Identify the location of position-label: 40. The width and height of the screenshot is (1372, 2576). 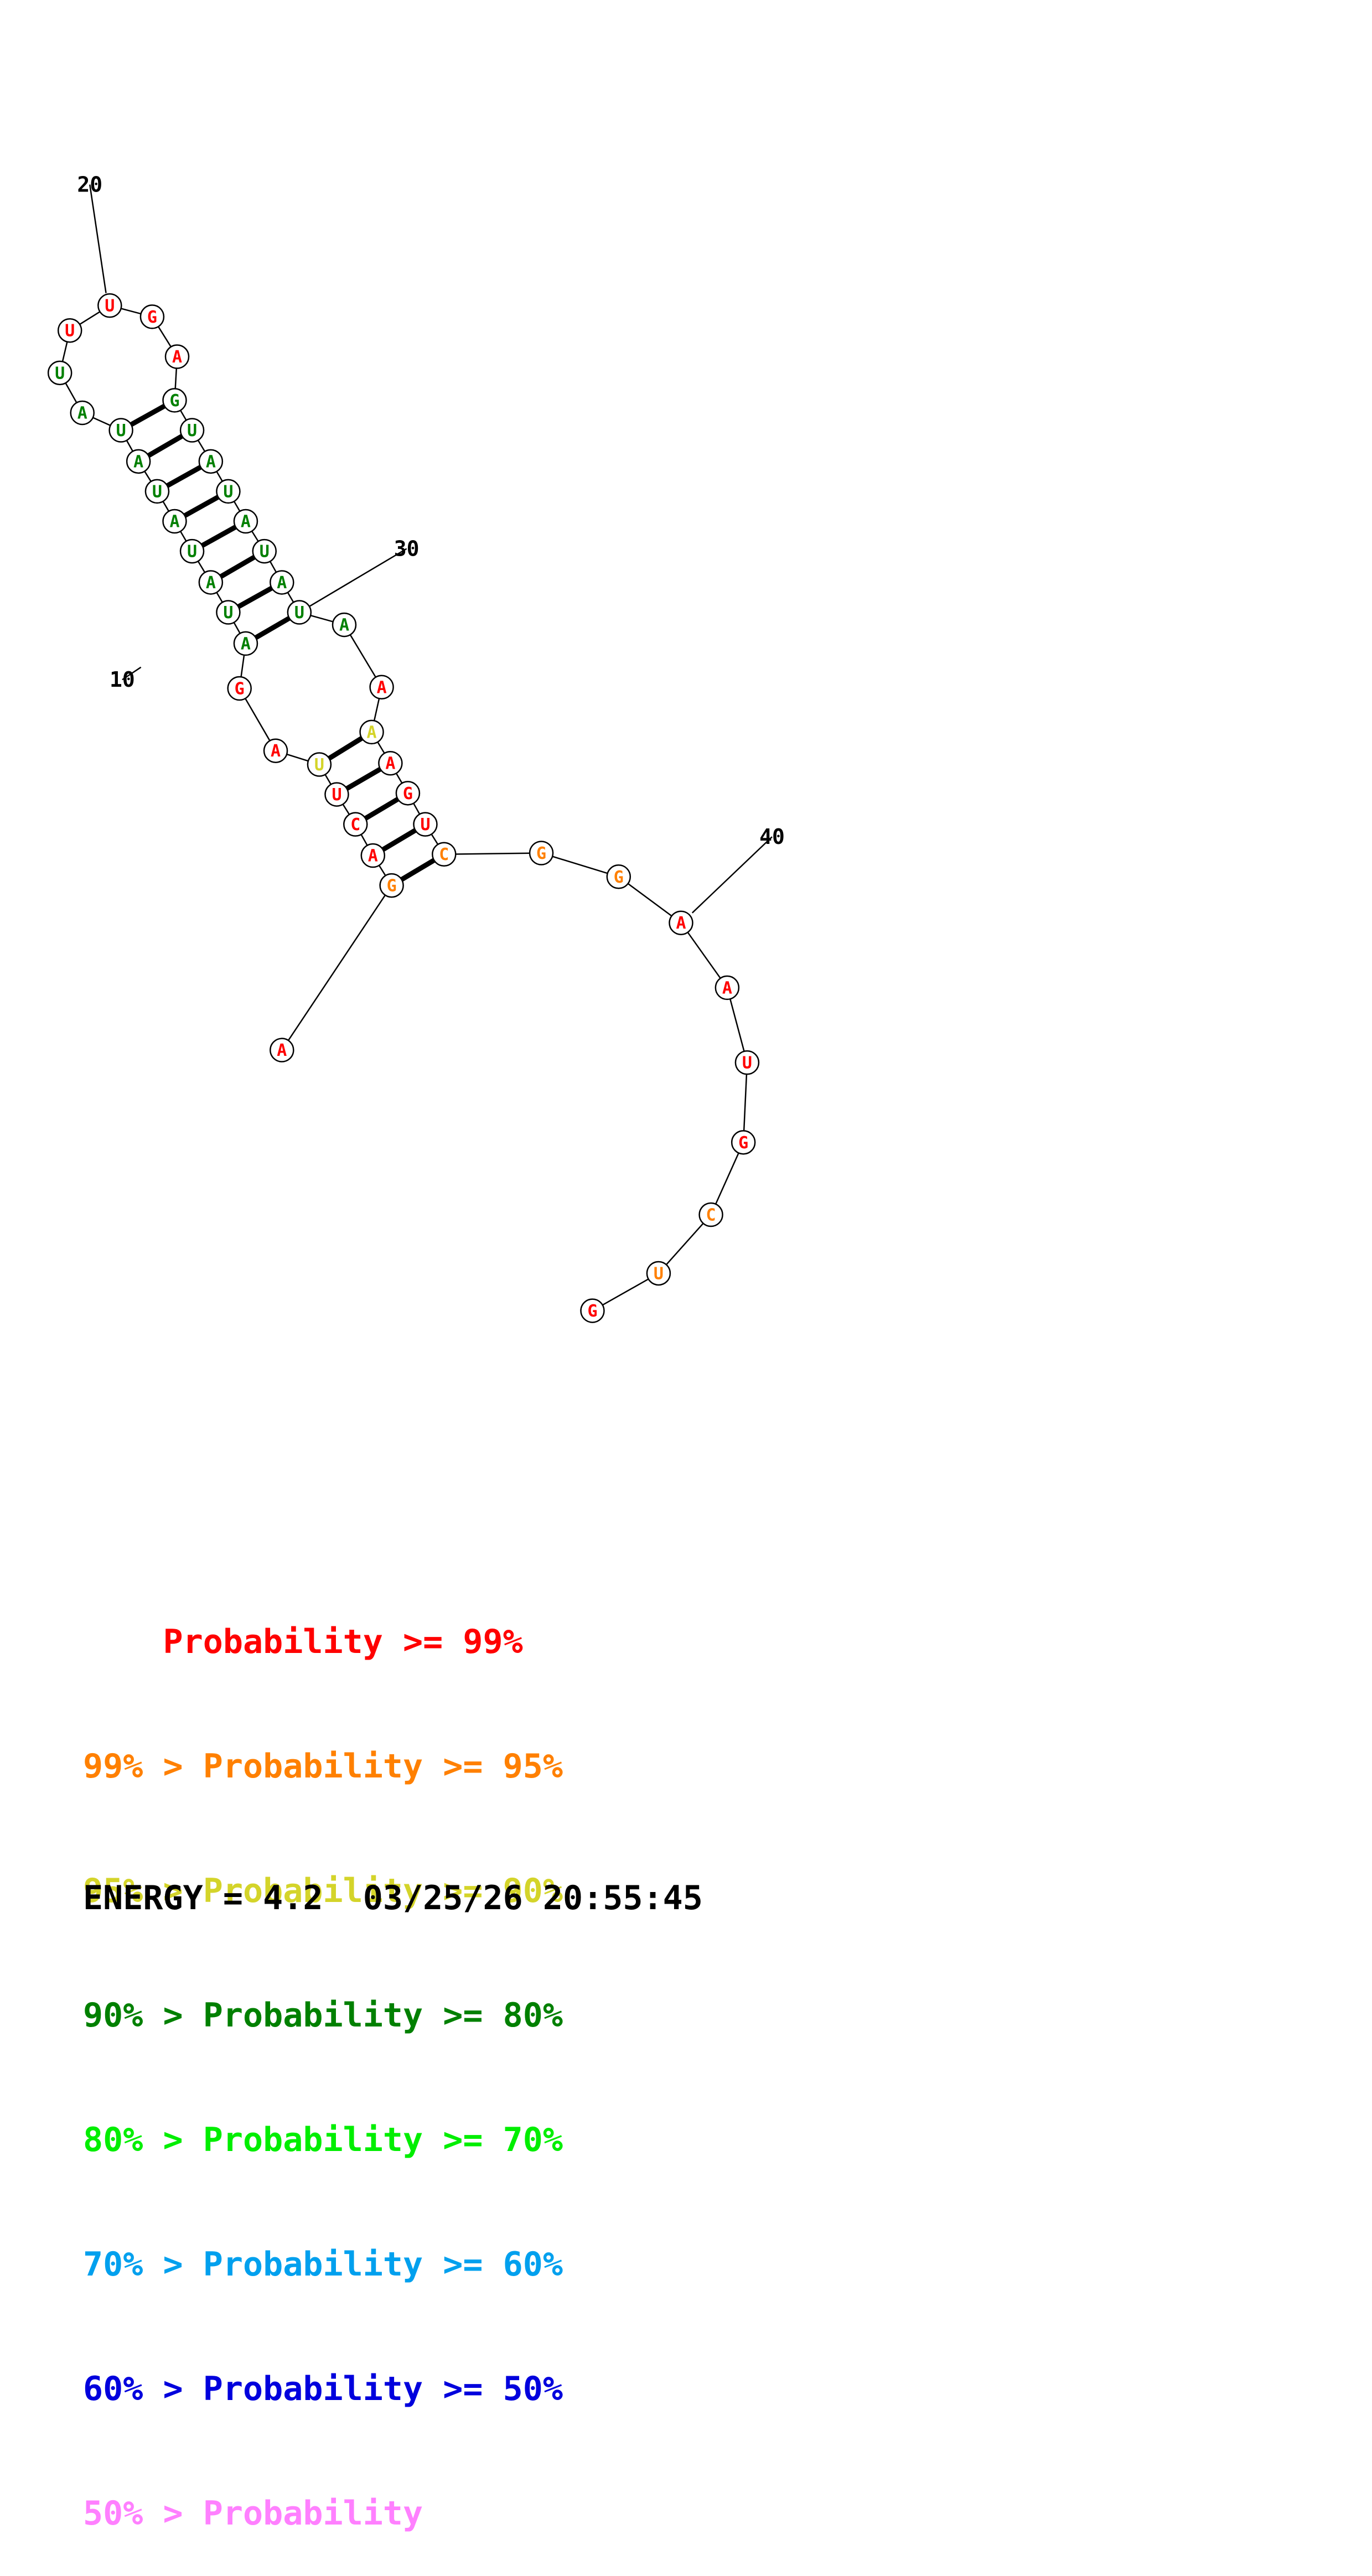
(772, 837).